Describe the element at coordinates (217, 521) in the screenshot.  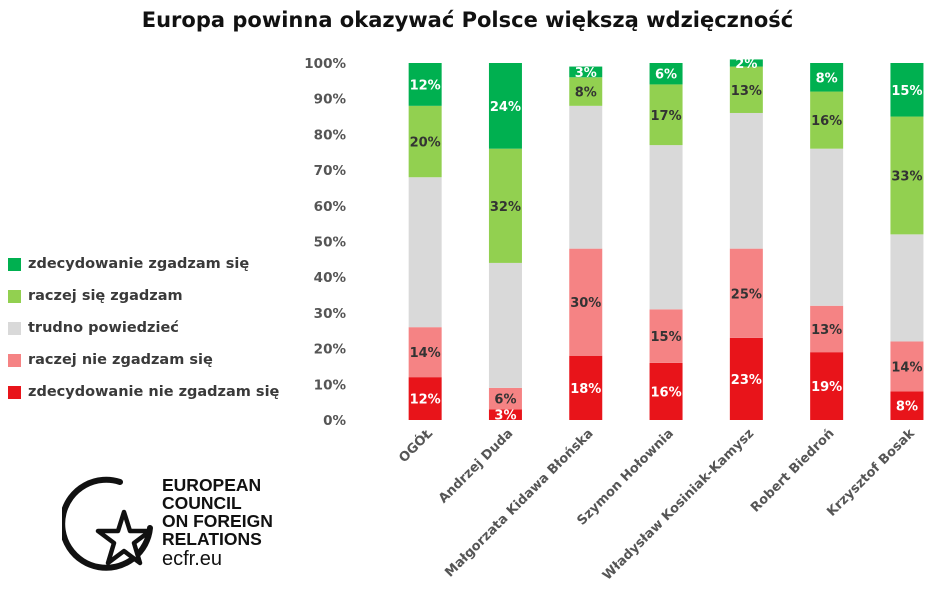
I see `logo-line: ON FOREIGN` at that location.